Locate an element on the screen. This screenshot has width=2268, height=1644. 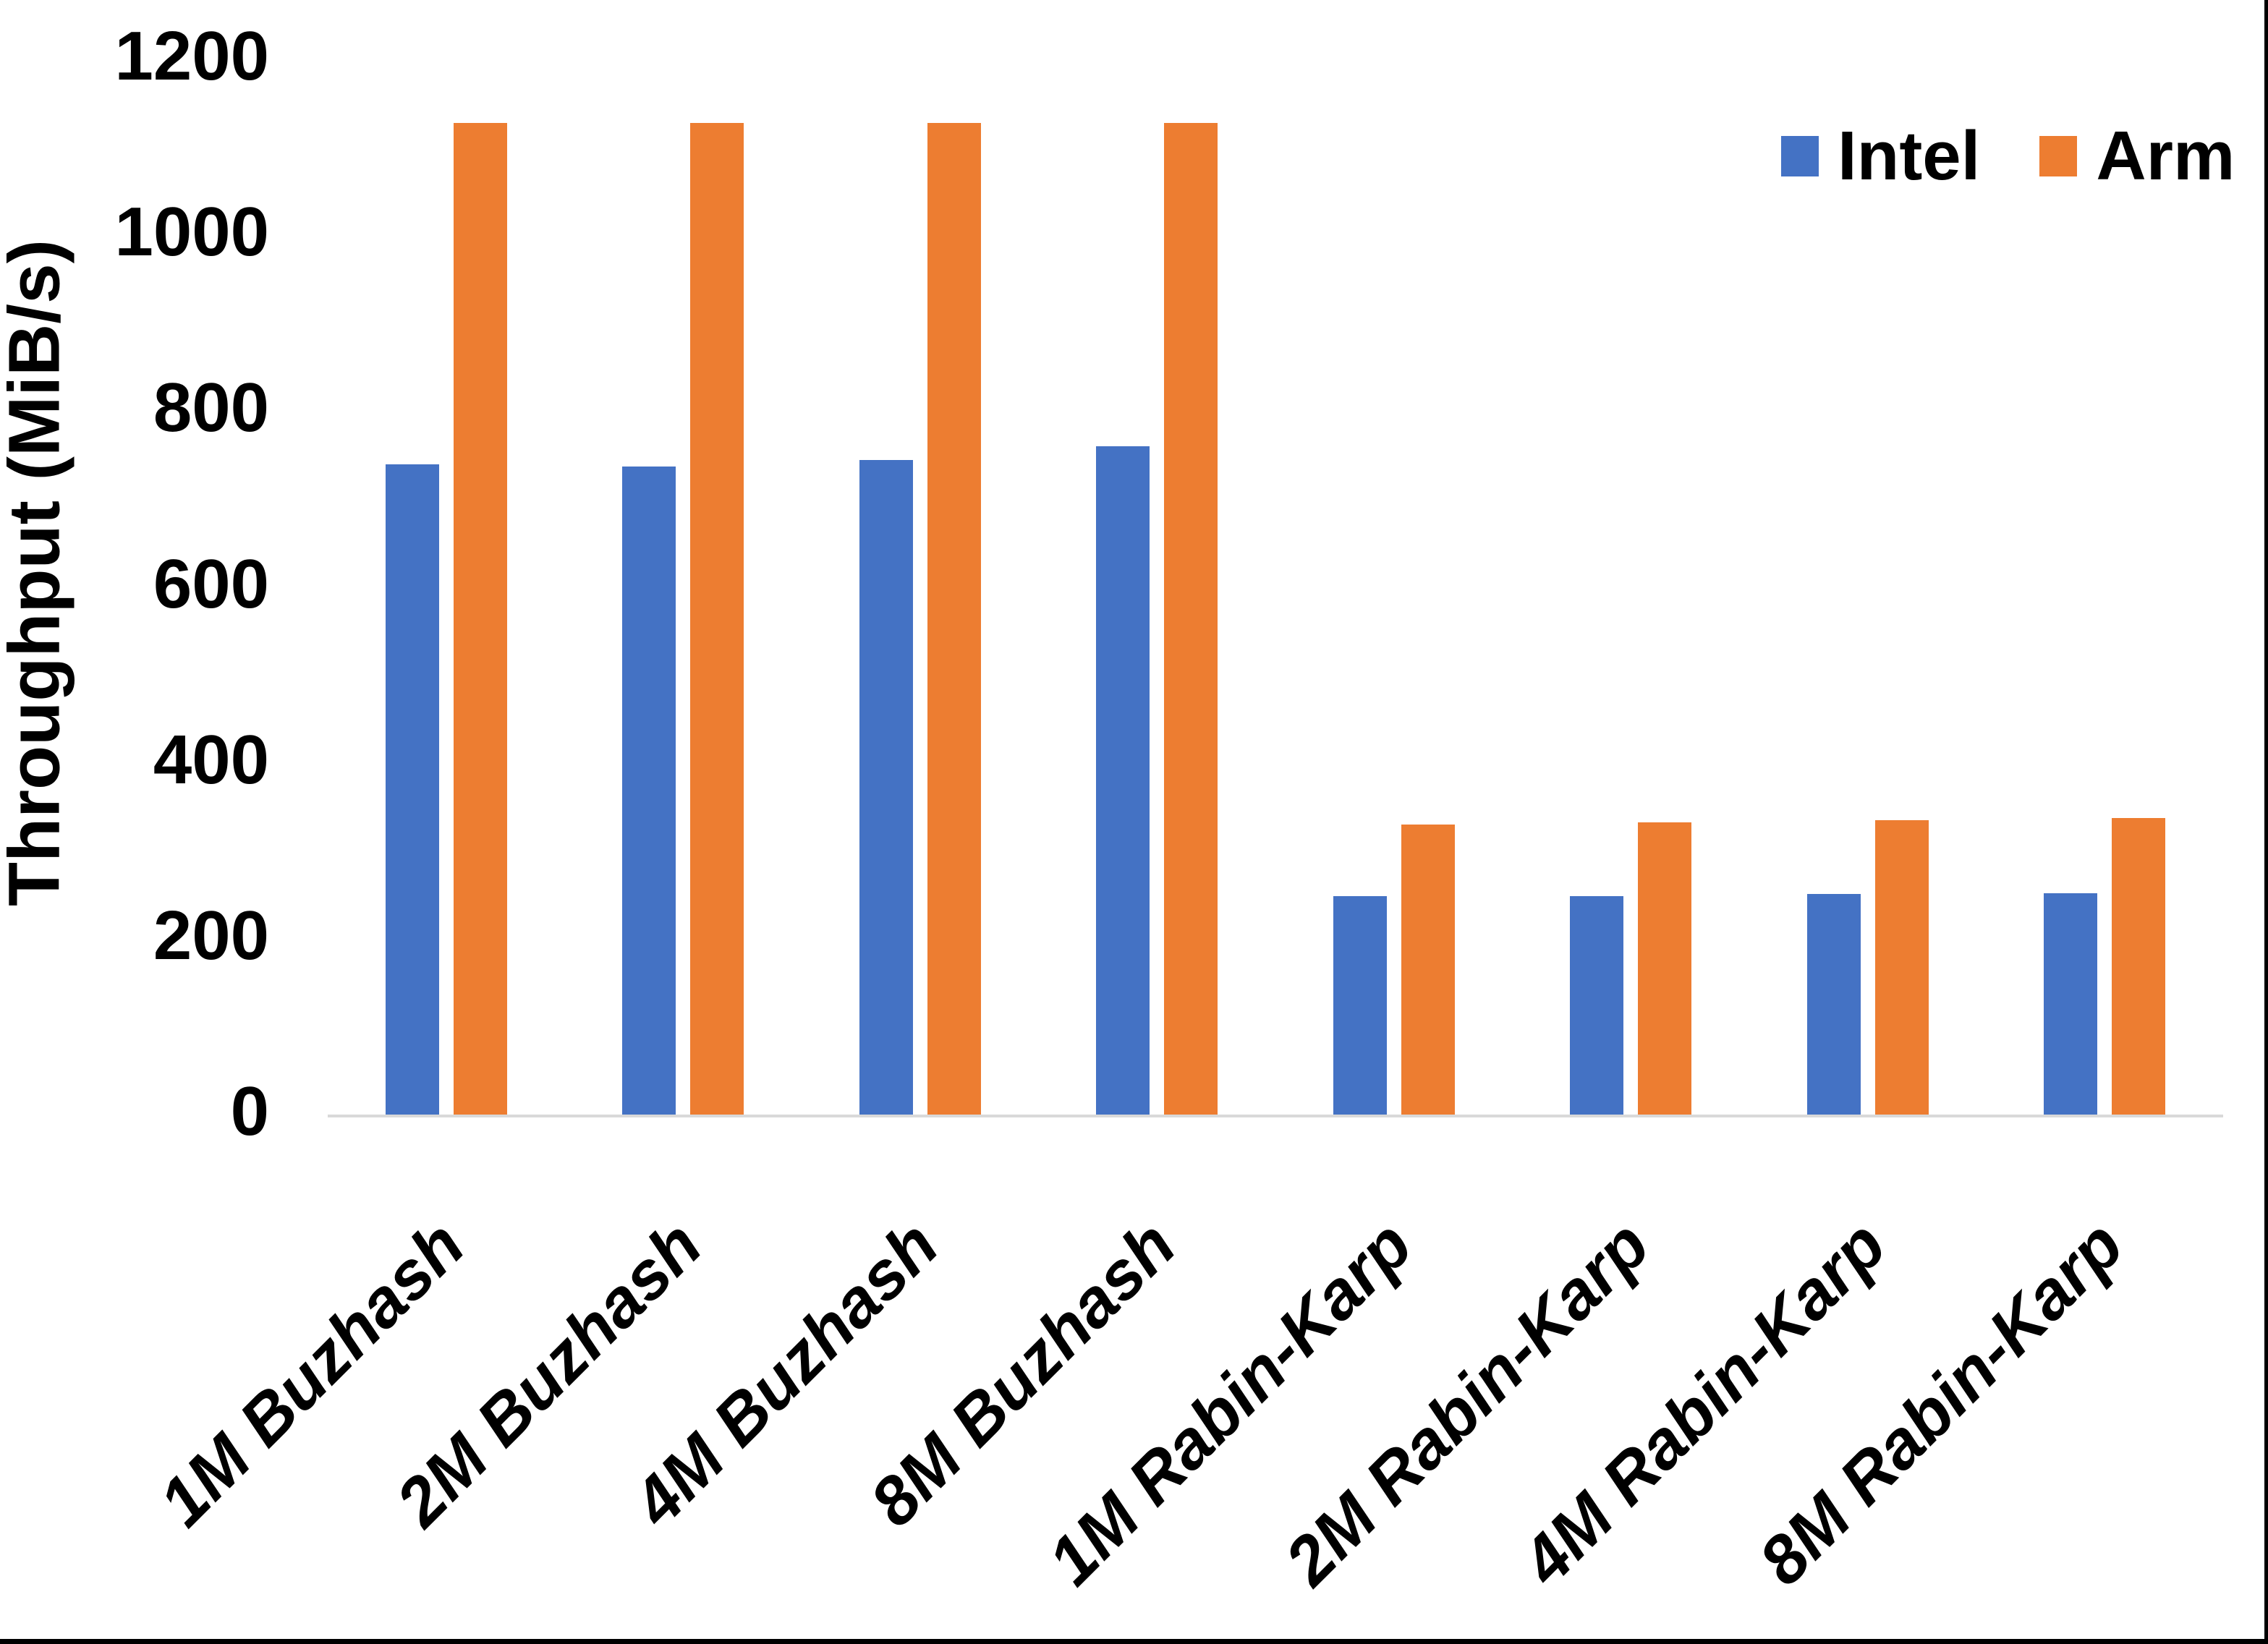
intel-swatch-icon is located at coordinates (1800, 156).